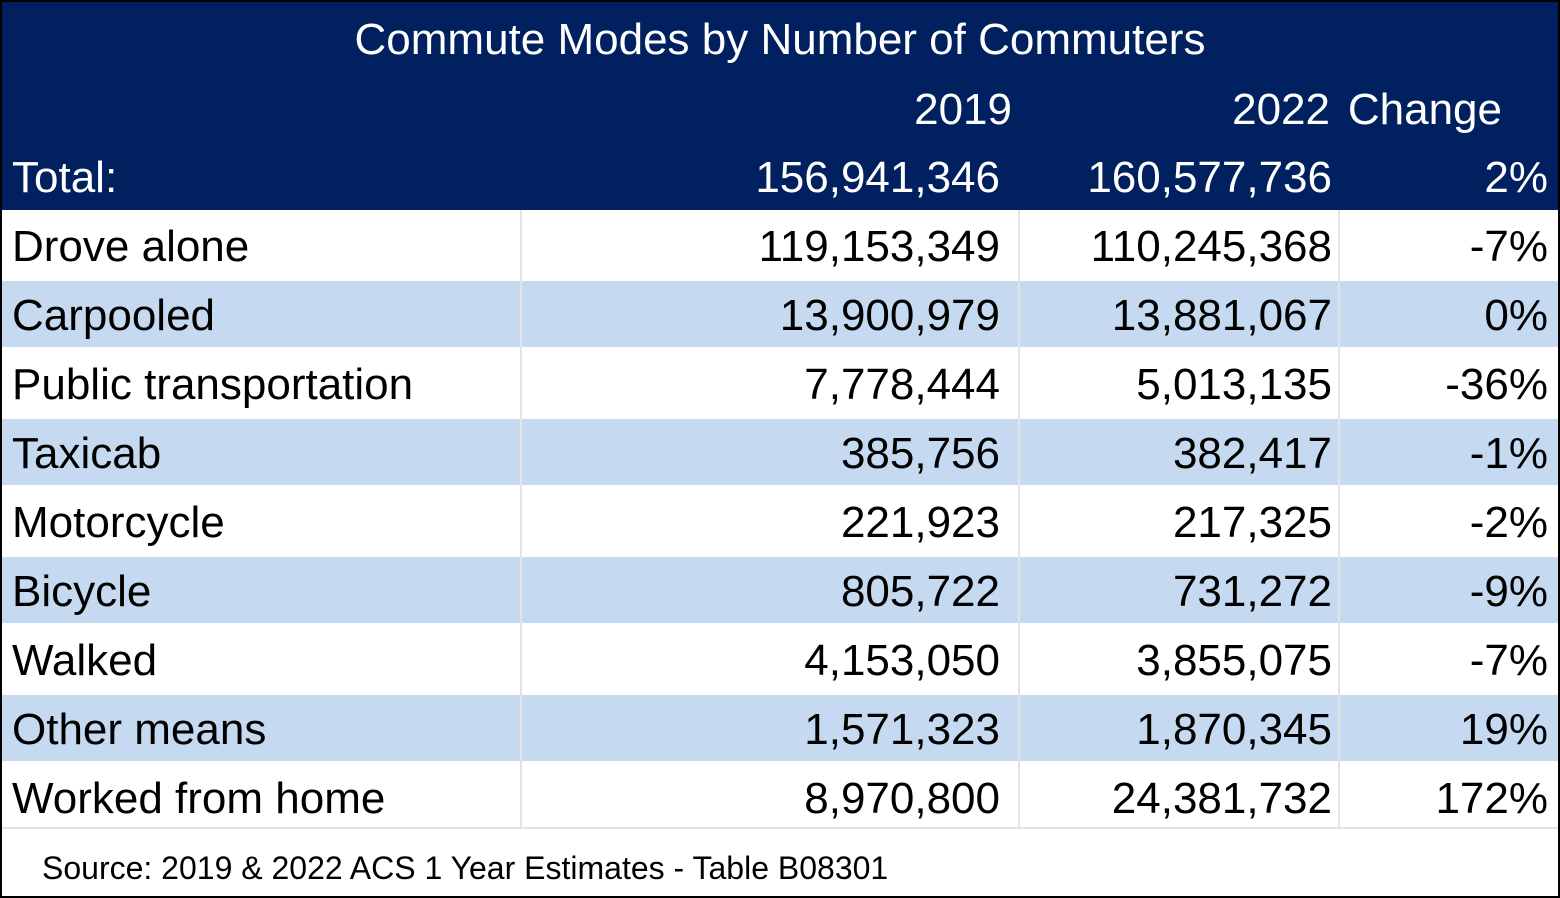 The image size is (1560, 898). Describe the element at coordinates (1252, 591) in the screenshot. I see `cell-2022: 731,272` at that location.